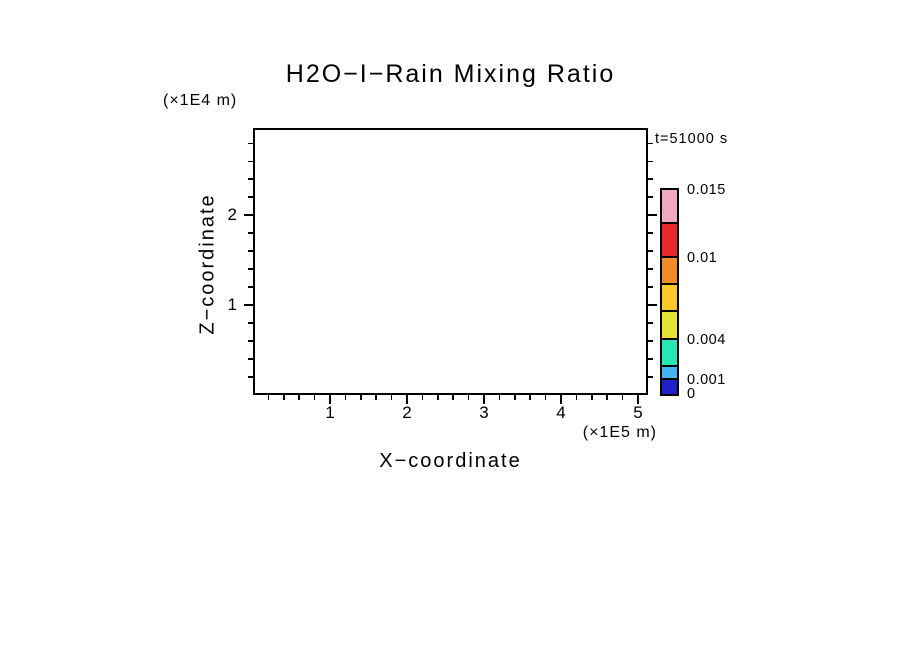  What do you see at coordinates (484, 412) in the screenshot?
I see `x-axis-tick-label: 3` at bounding box center [484, 412].